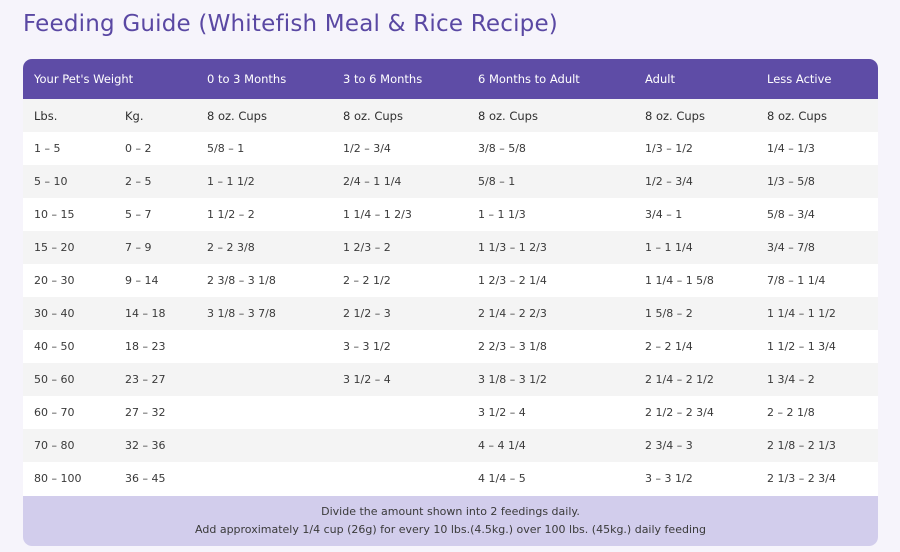 This screenshot has width=900, height=552. What do you see at coordinates (145, 478) in the screenshot?
I see `cell-kg: 36 – 45` at bounding box center [145, 478].